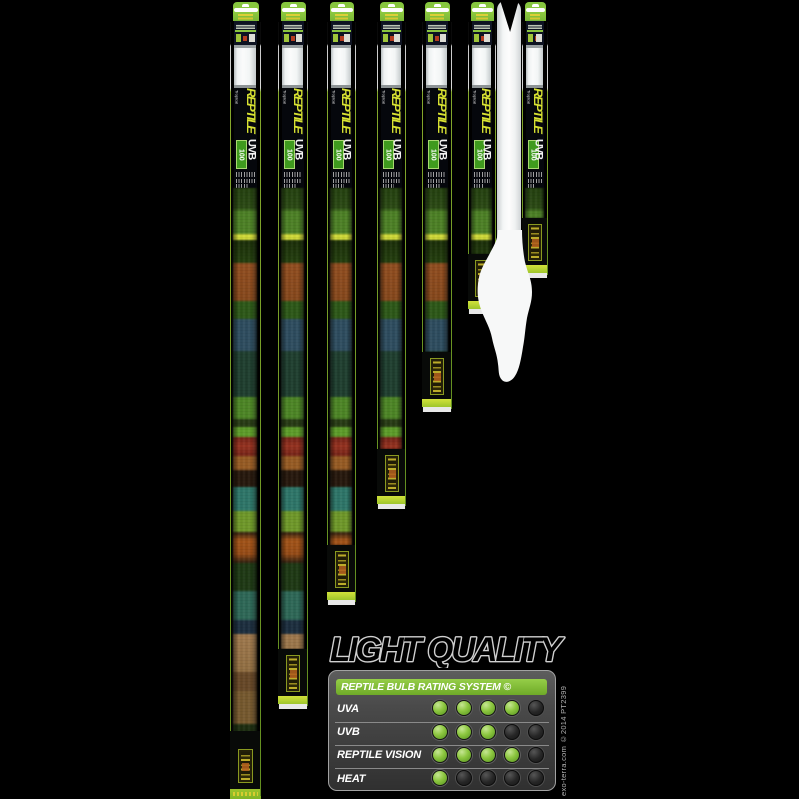  Describe the element at coordinates (447, 650) in the screenshot. I see `svg-text: LIGHT QUALITY` at that location.